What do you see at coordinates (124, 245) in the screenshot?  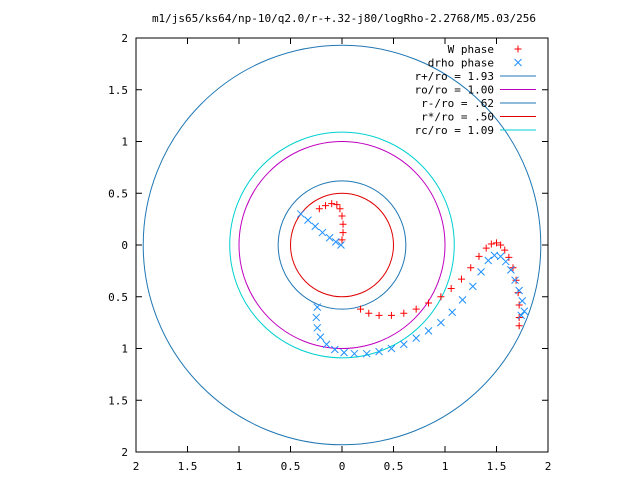 I see `y-tick-label: 0` at bounding box center [124, 245].